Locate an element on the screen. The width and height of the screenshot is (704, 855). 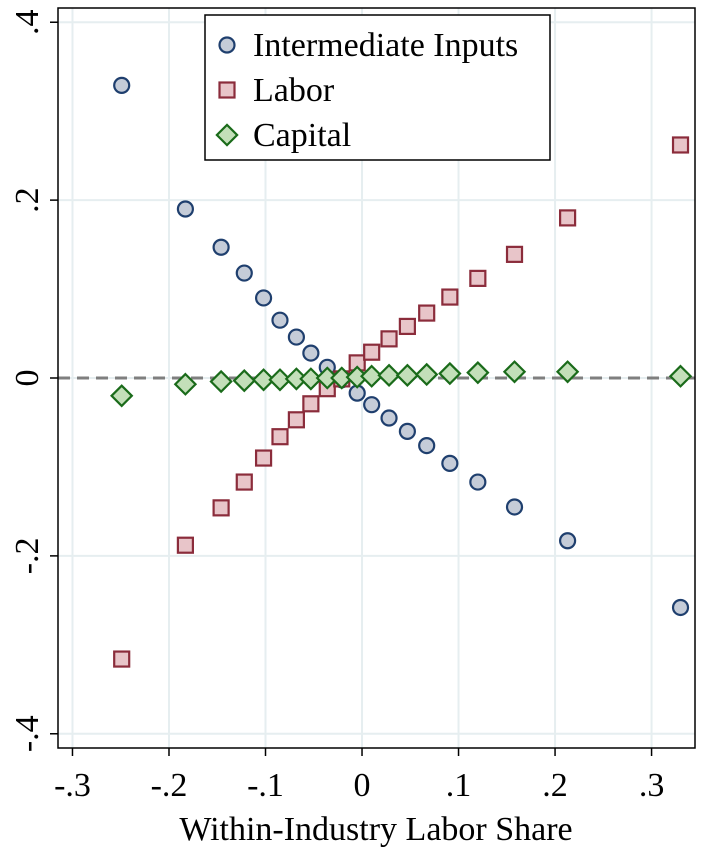
x-tick-label: .2 is located at coordinates (555, 785).